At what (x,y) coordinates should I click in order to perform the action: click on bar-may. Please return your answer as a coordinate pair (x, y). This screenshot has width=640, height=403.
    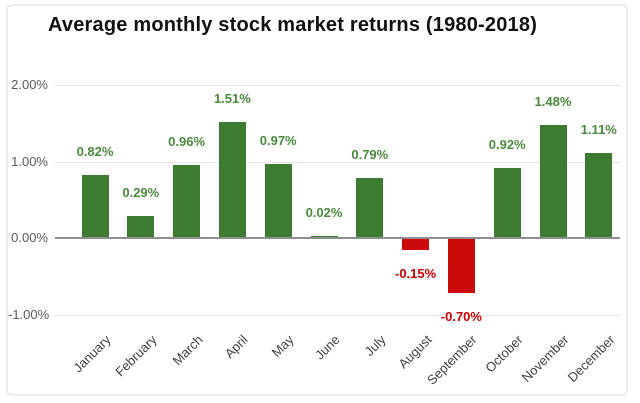
    Looking at the image, I should click on (278, 200).